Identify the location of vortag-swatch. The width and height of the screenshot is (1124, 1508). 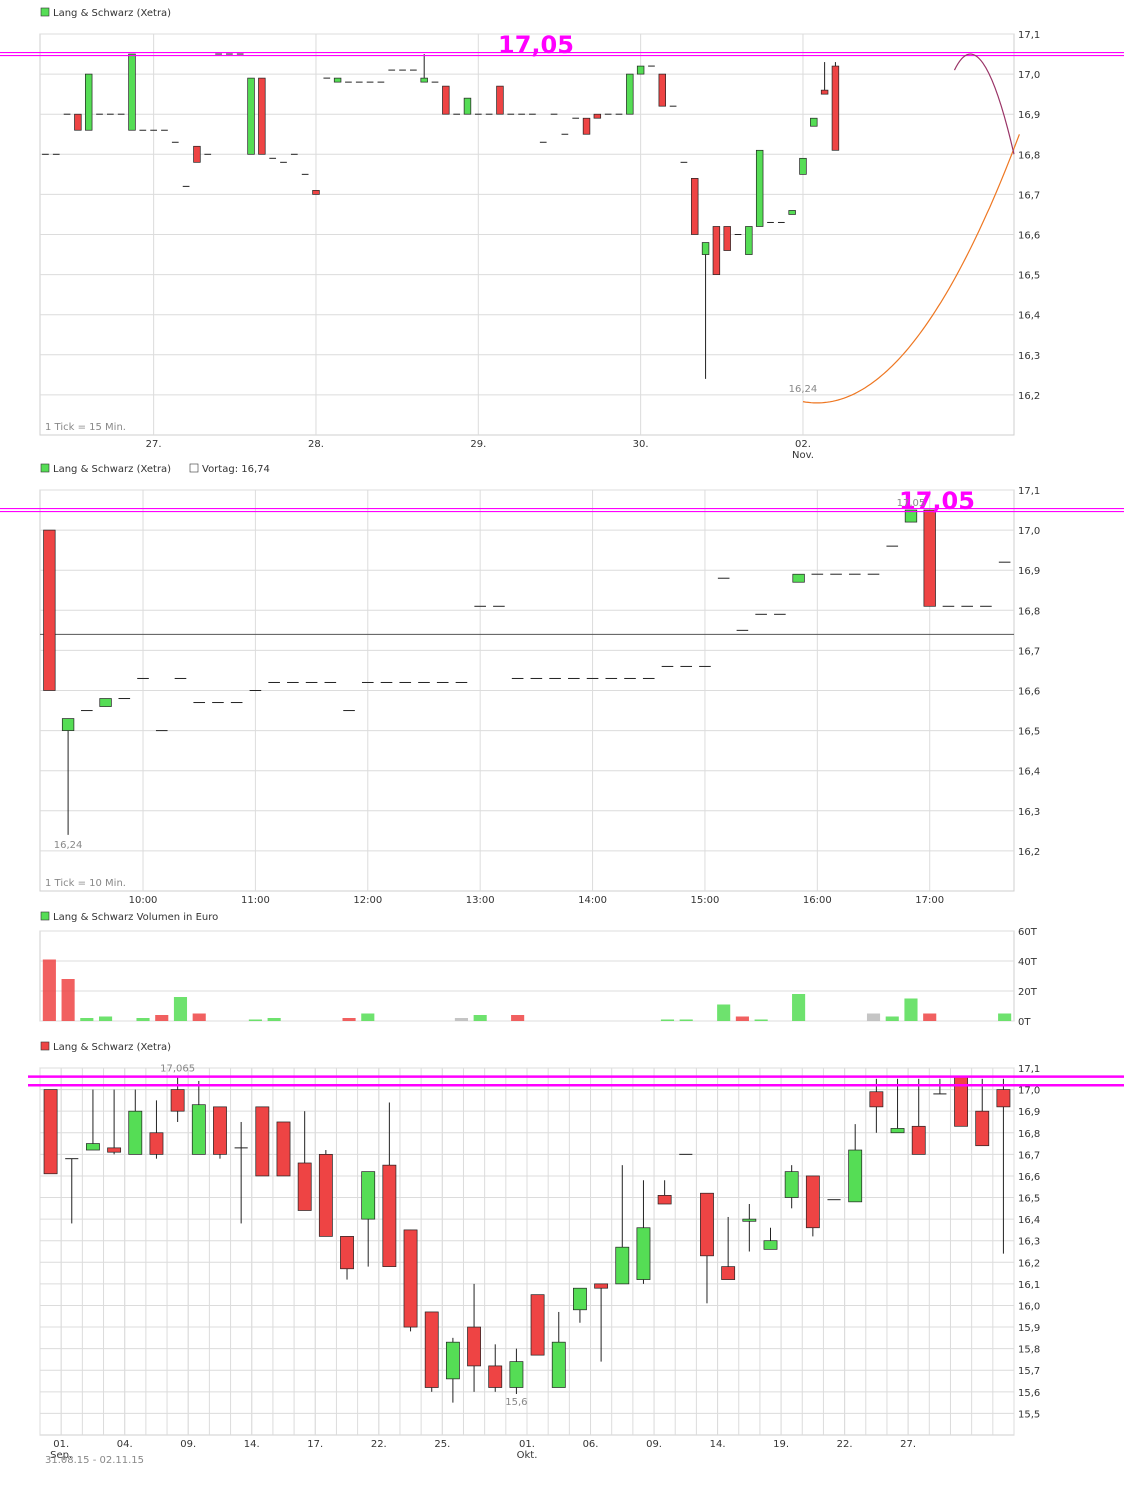
(194, 468).